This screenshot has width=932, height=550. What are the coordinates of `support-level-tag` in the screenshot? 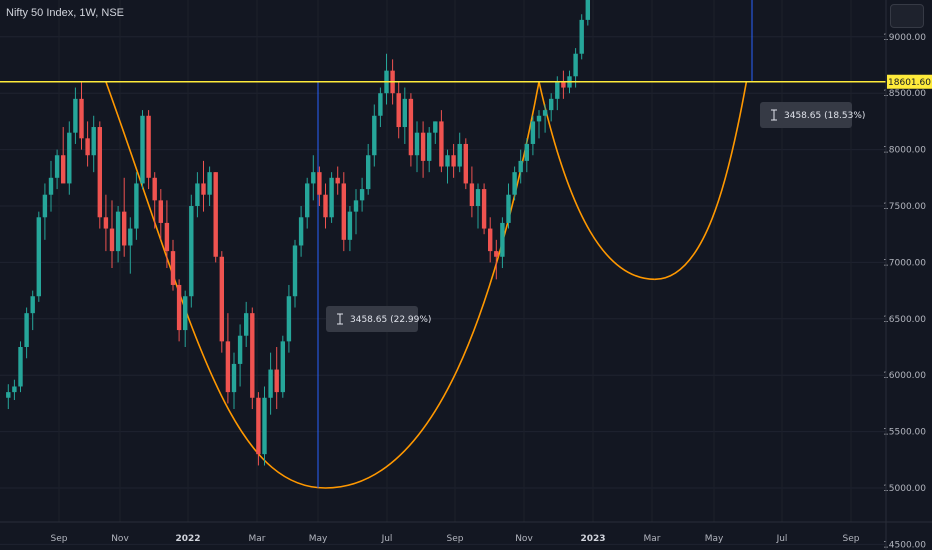 It's located at (909, 81).